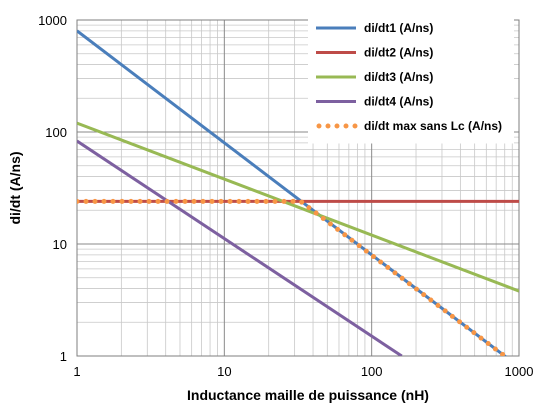  What do you see at coordinates (398, 53) in the screenshot?
I see `legend-label-2: di/dt2 (A/ns)` at bounding box center [398, 53].